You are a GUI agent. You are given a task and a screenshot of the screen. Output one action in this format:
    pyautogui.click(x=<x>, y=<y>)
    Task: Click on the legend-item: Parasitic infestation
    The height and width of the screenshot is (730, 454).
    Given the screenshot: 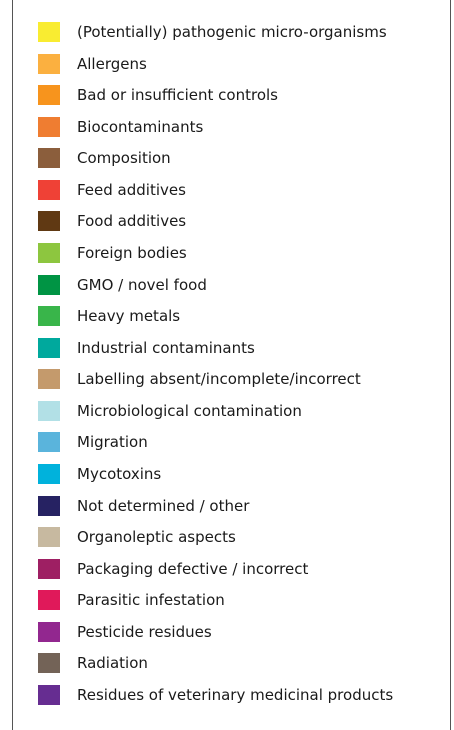 What is the action you would take?
    pyautogui.click(x=131, y=600)
    